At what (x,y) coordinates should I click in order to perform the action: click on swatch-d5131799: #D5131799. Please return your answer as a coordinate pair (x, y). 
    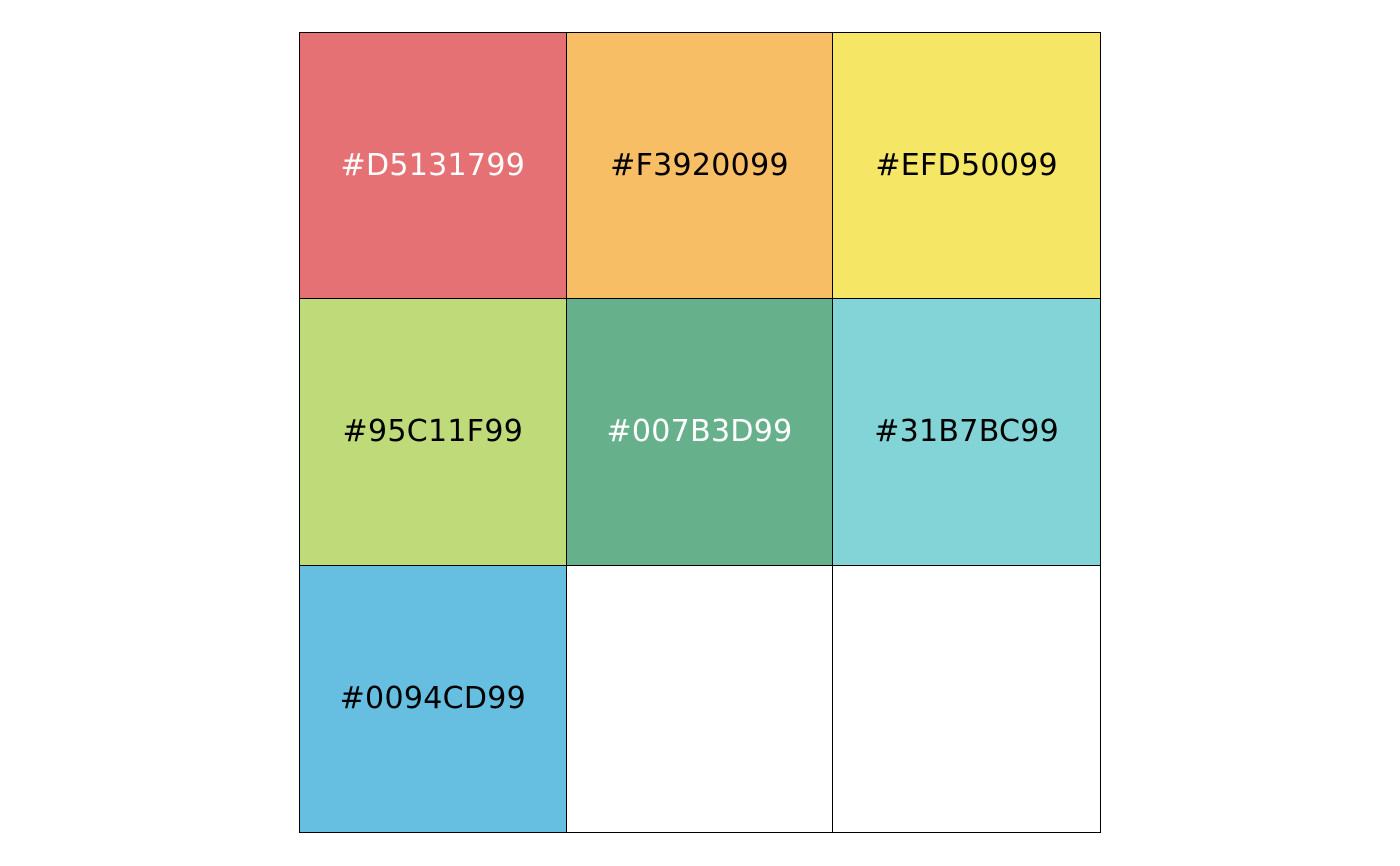
    Looking at the image, I should click on (433, 166).